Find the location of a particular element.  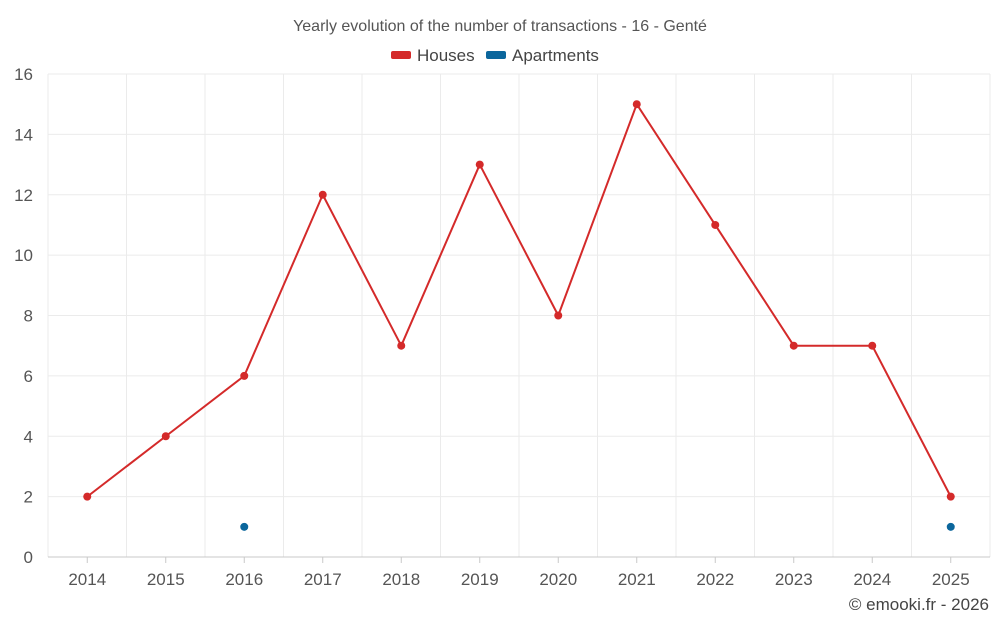

data-point-houses: Houses 2014: 2 is located at coordinates (87, 496).